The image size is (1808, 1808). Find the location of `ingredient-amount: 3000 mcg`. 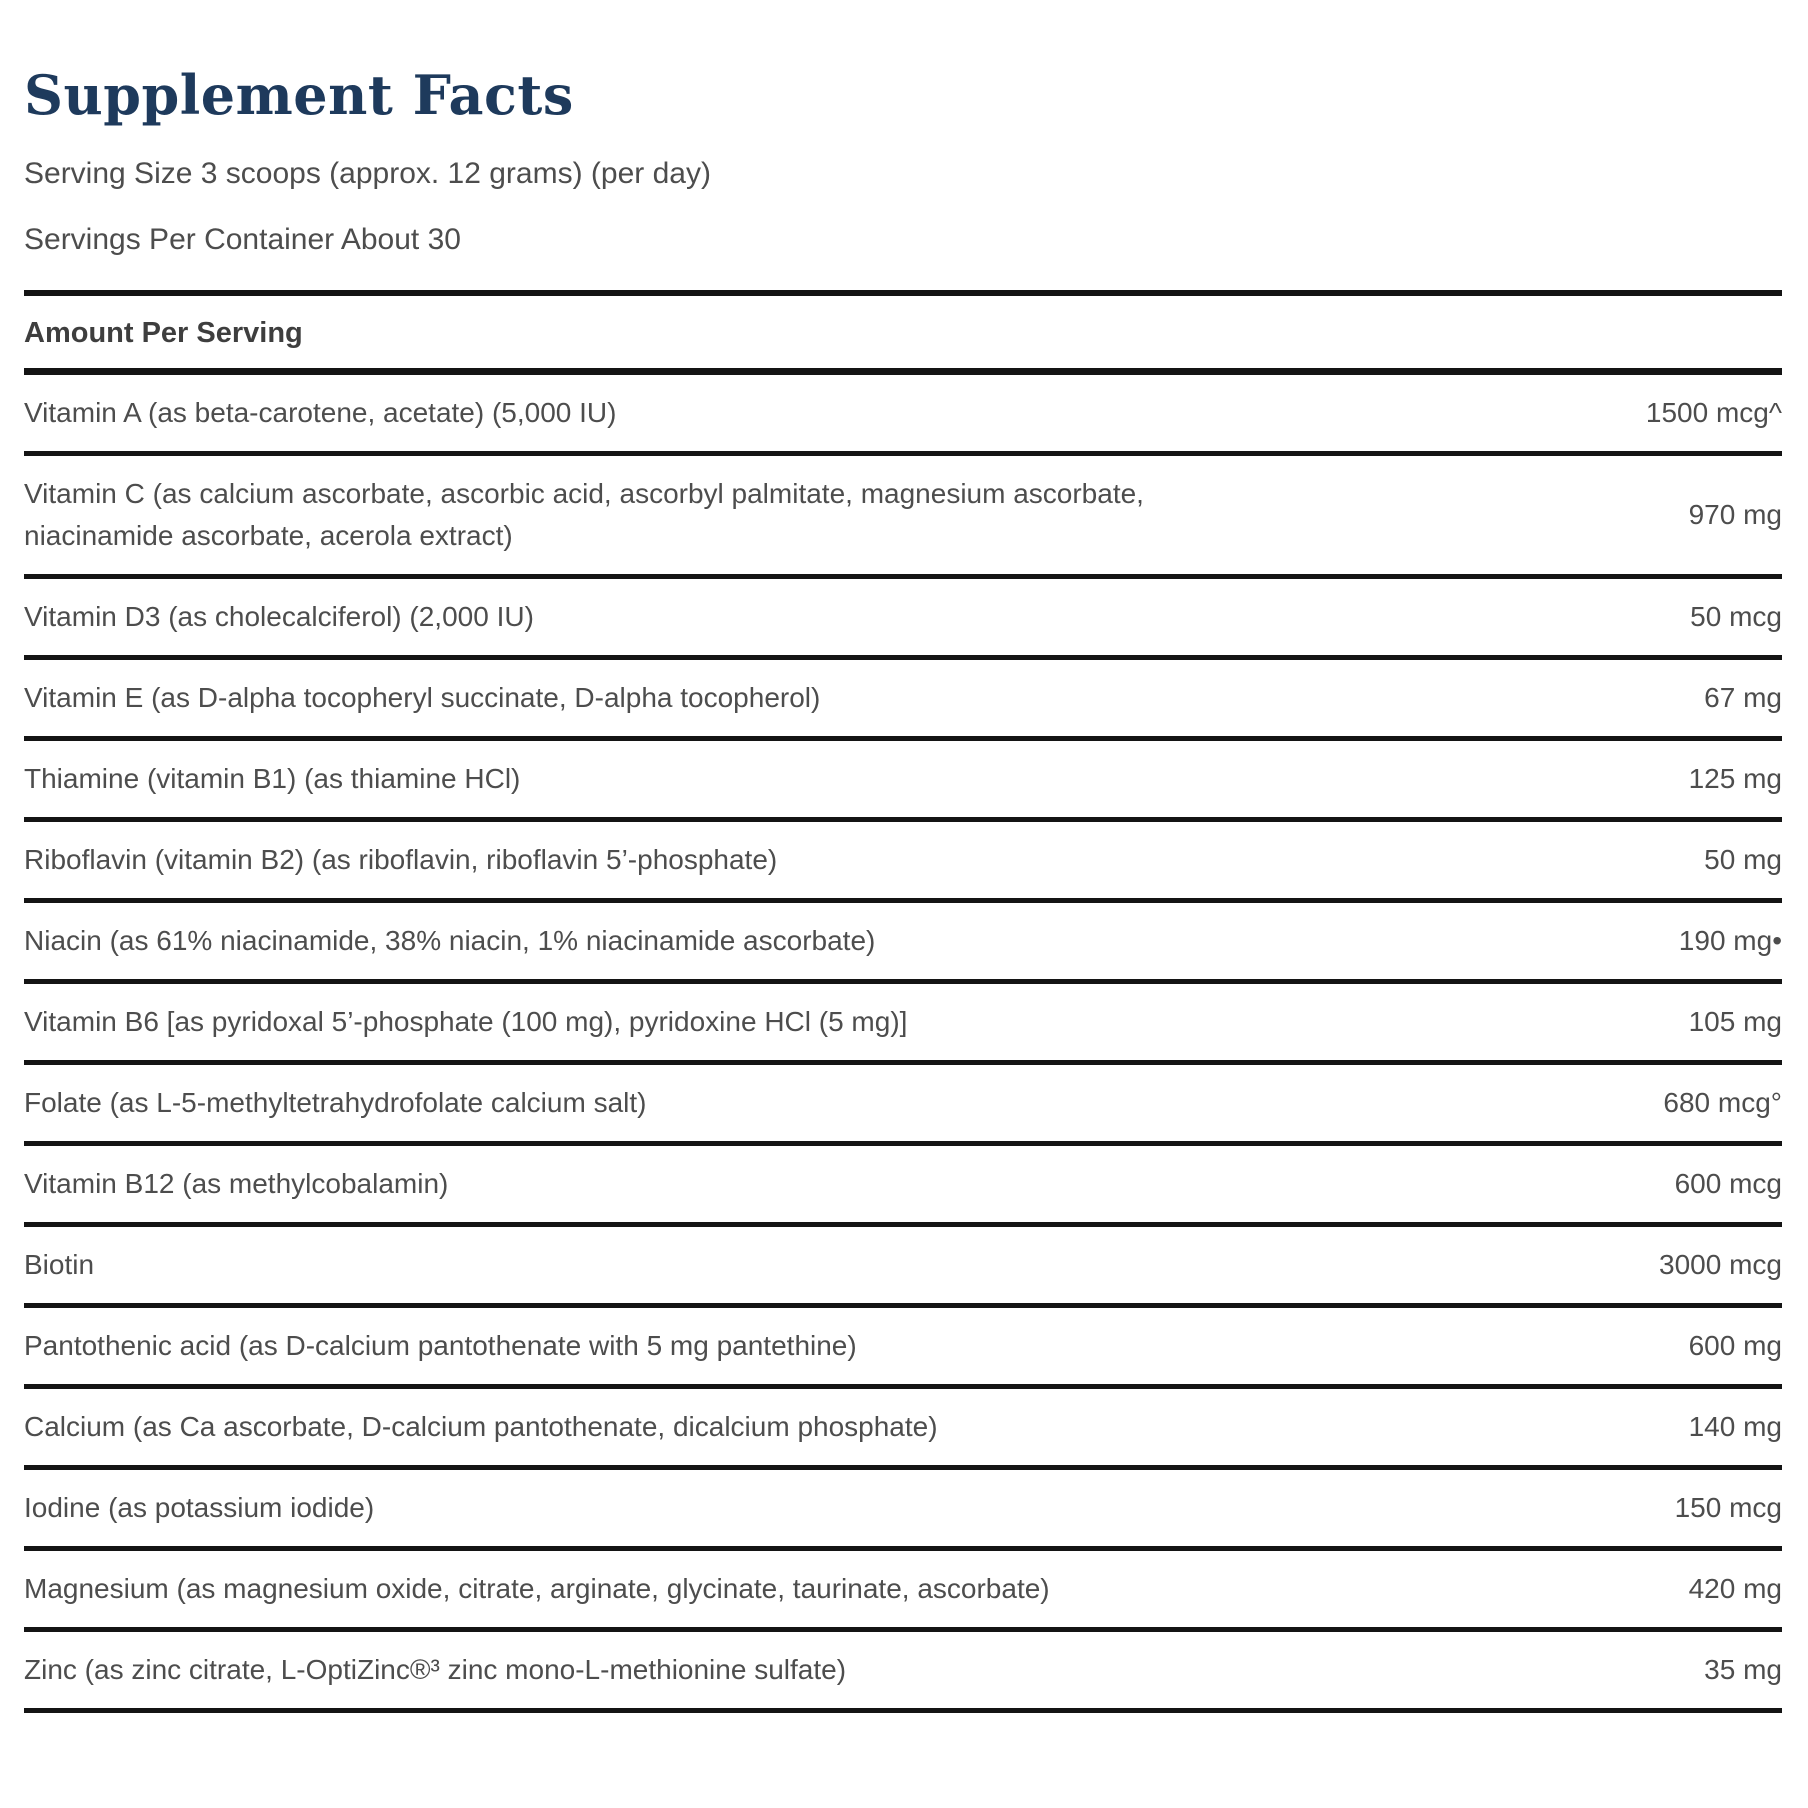

ingredient-amount: 3000 mcg is located at coordinates (1720, 1265).